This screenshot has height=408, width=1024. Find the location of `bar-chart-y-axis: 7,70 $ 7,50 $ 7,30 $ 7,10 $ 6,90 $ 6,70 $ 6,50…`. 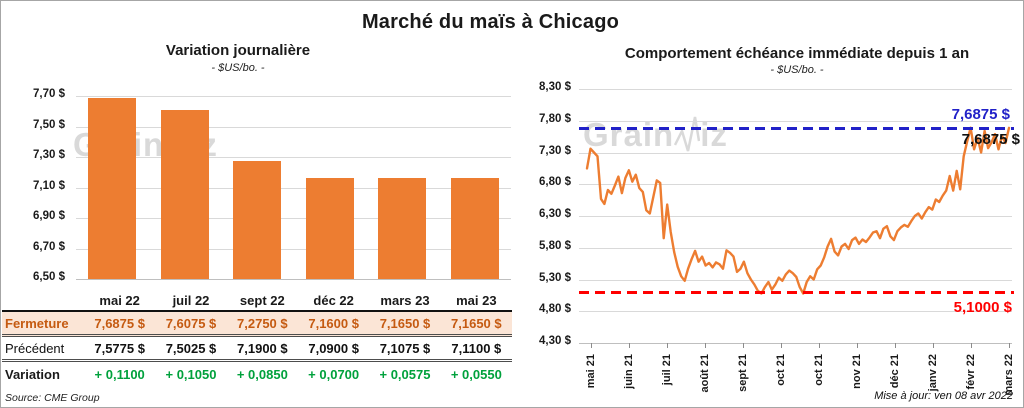

bar-chart-y-axis: 7,70 $ 7,50 $ 7,30 $ 7,10 $ 6,90 $ 6,70 $ 6,50… is located at coordinates (34, 185).